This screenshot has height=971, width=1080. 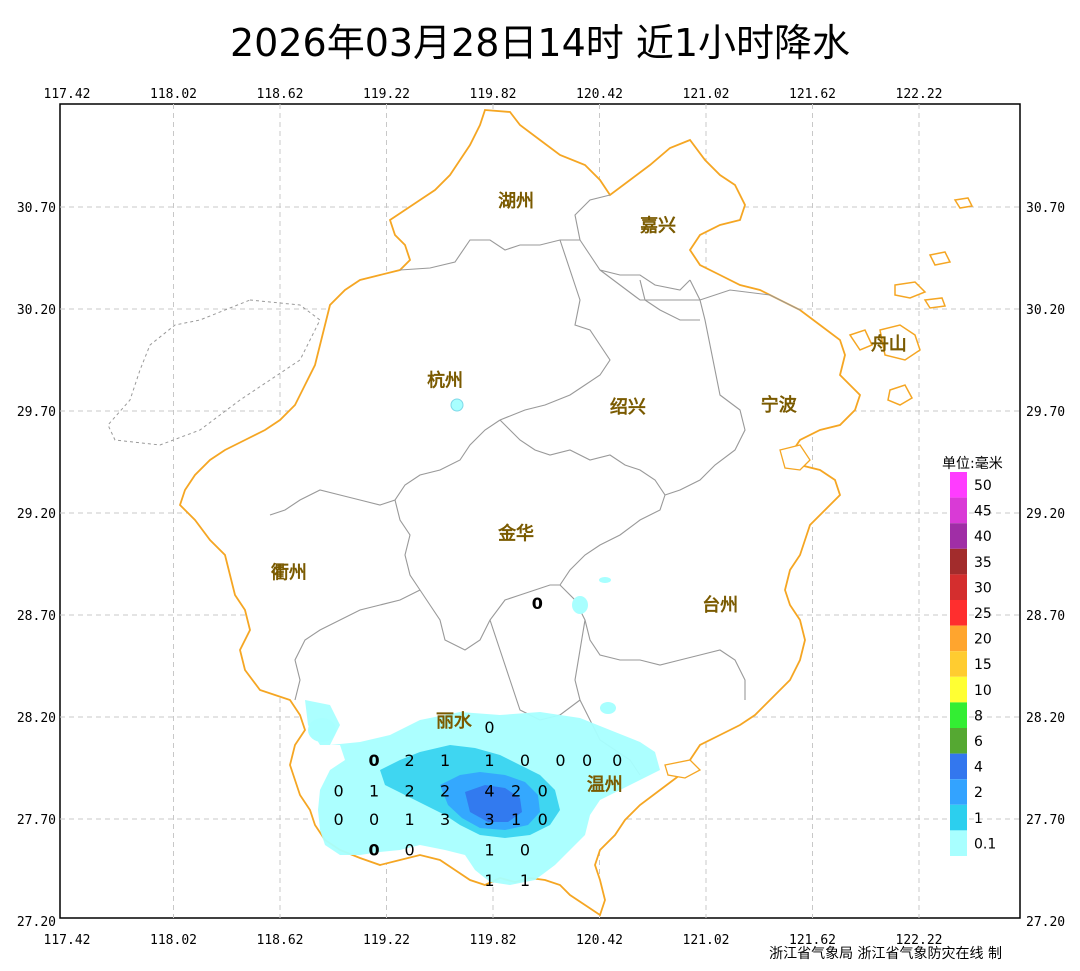 What do you see at coordinates (978, 716) in the screenshot?
I see `legend-label: 8` at bounding box center [978, 716].